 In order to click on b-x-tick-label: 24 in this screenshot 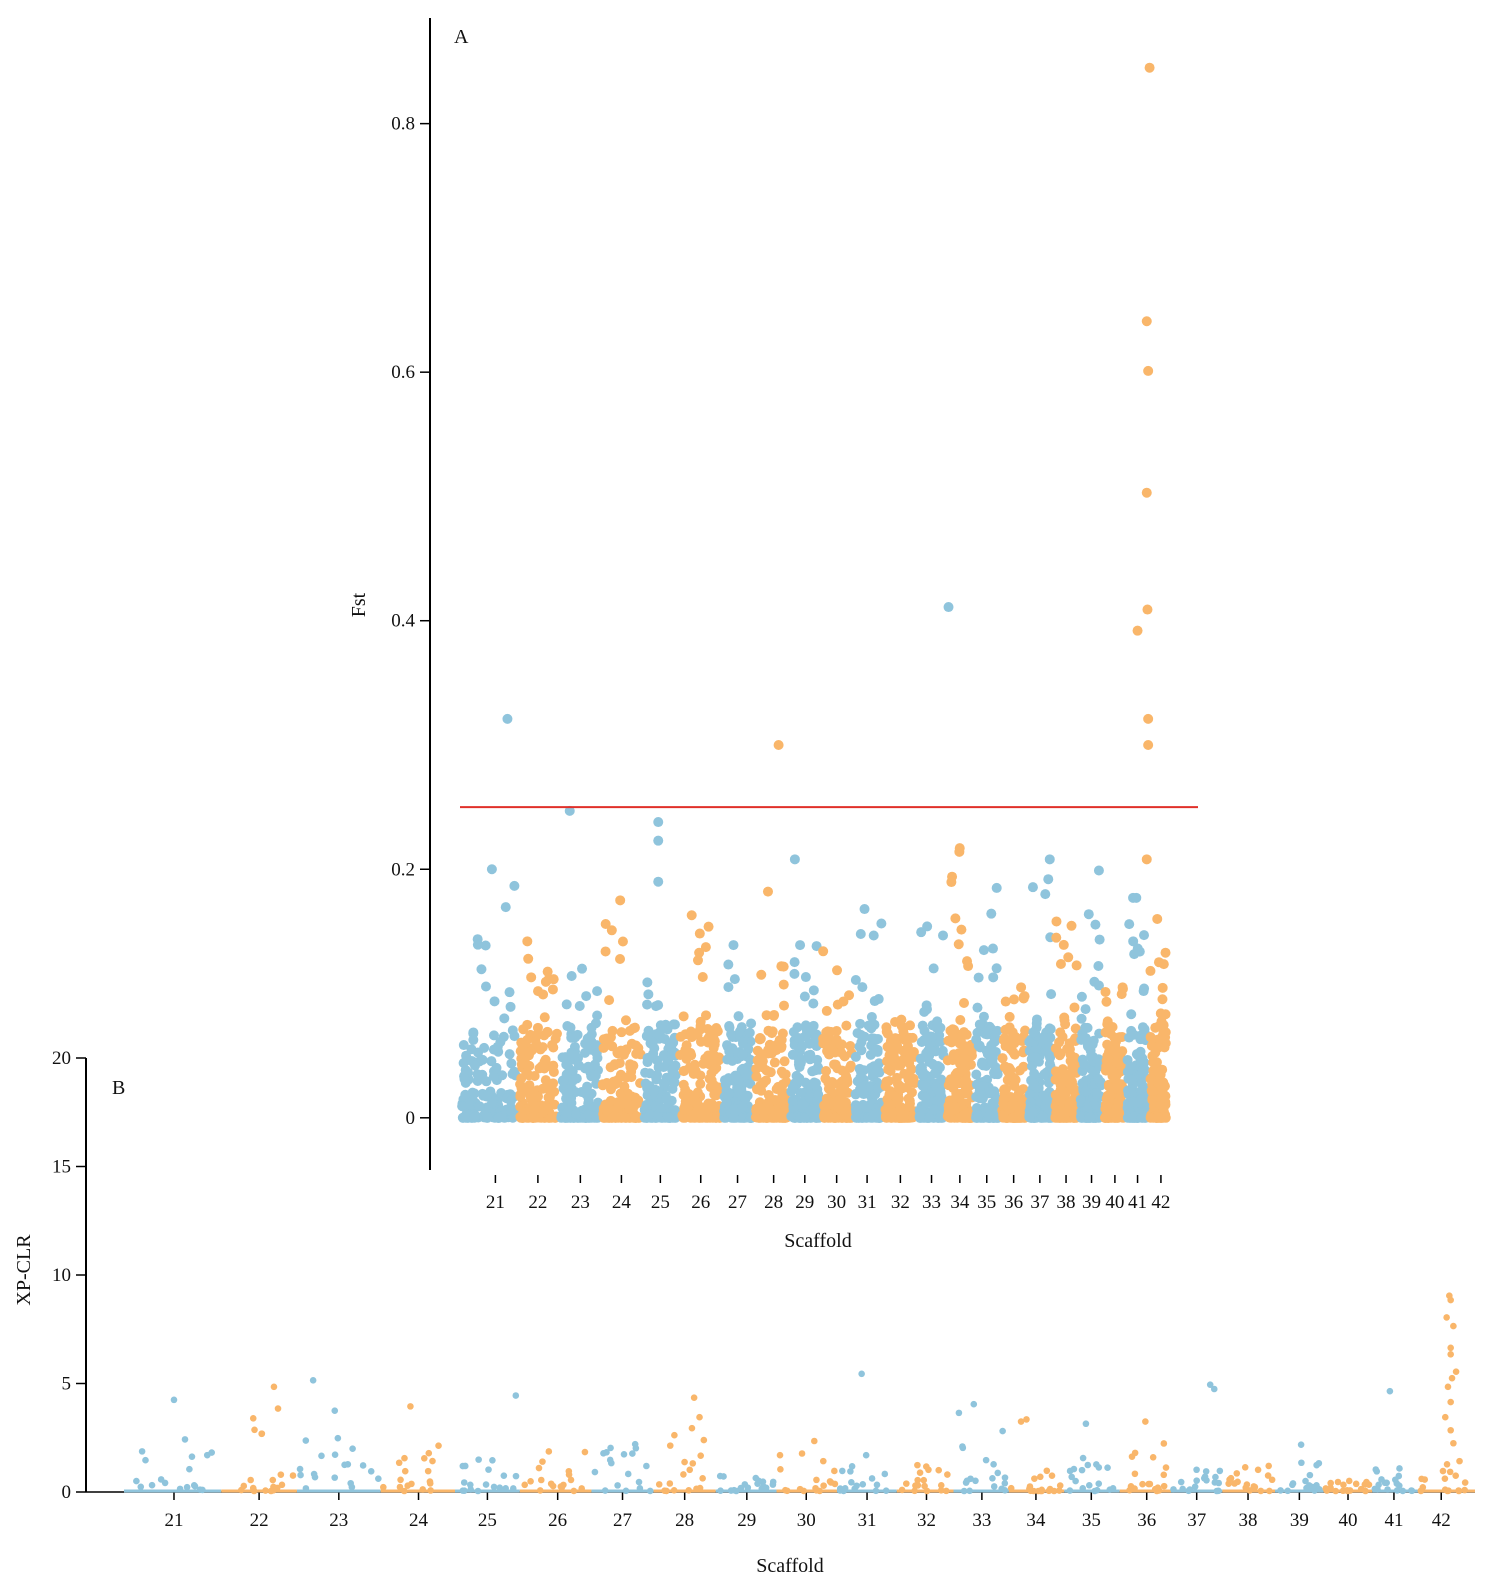, I will do `click(419, 1520)`.